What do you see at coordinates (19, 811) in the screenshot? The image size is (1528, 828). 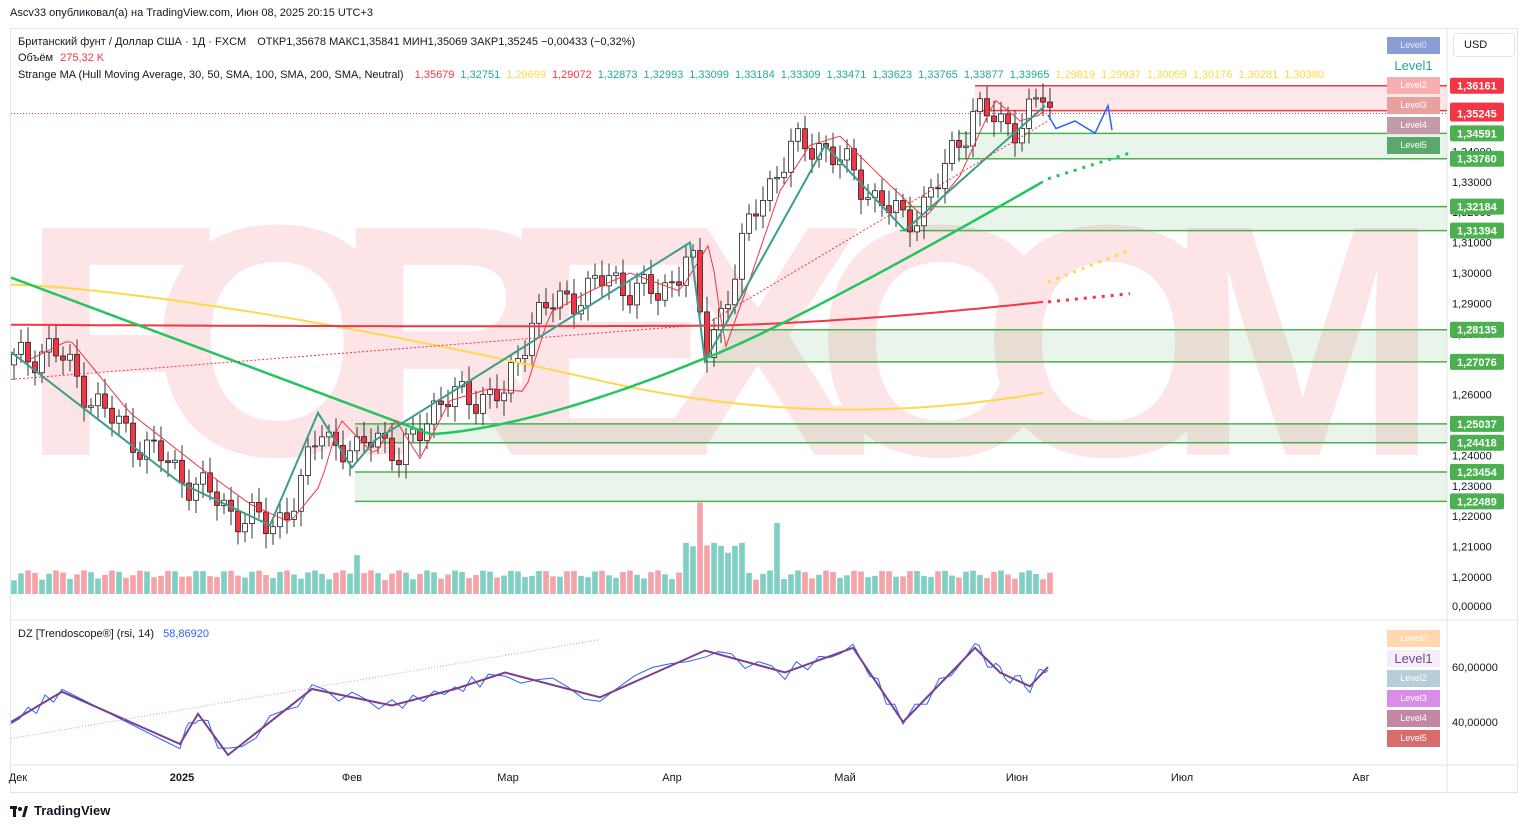 I see `tradingview-logo-icon` at bounding box center [19, 811].